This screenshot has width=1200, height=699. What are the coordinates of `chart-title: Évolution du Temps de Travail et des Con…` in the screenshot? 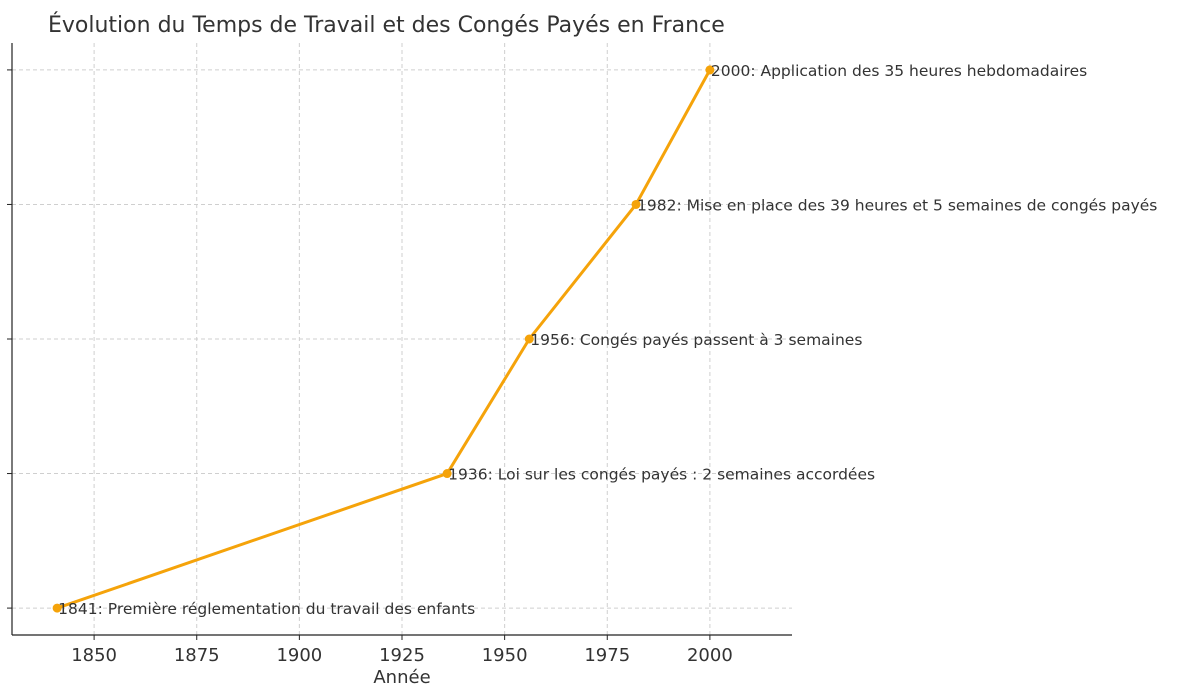 It's located at (386, 25).